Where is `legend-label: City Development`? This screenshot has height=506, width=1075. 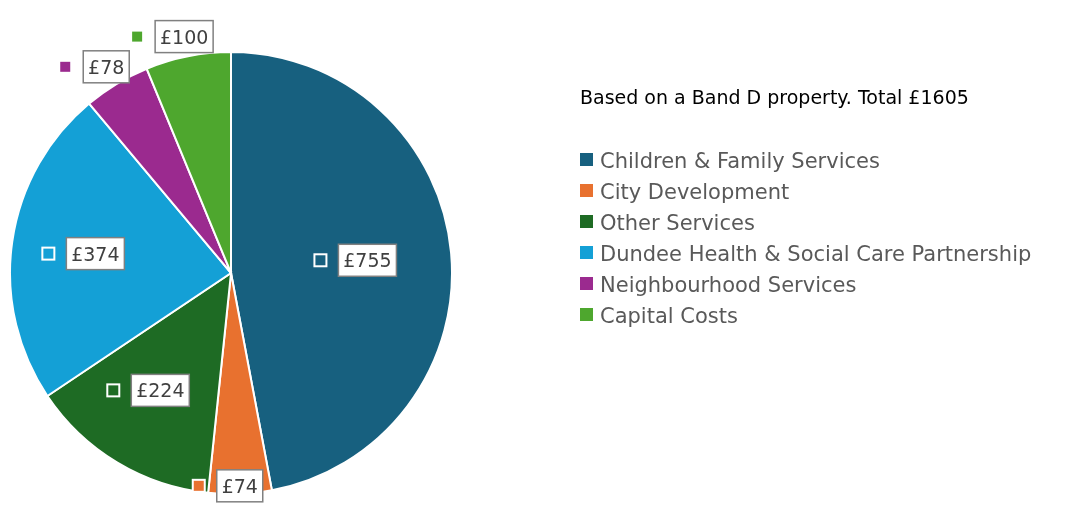
legend-label: City Development is located at coordinates (695, 192).